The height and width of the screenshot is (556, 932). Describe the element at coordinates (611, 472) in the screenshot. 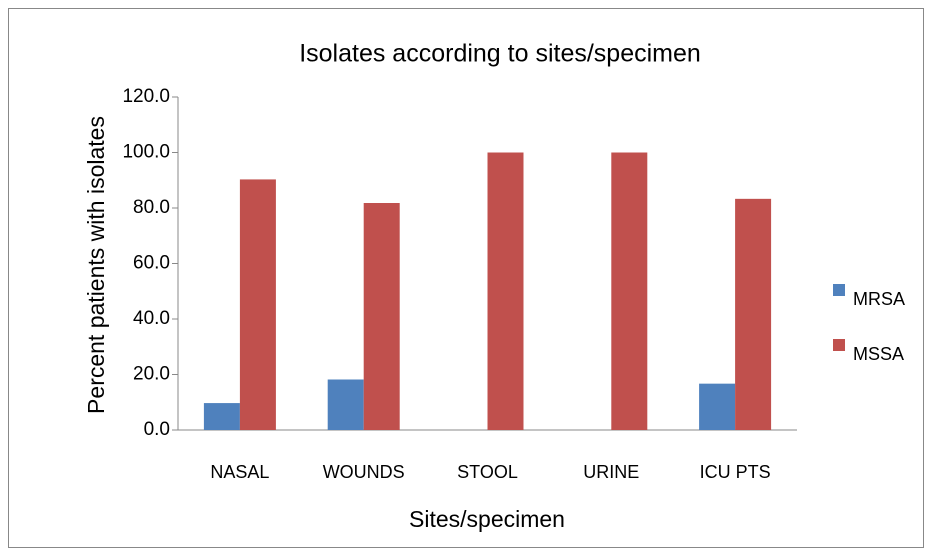

I see `x-tick-label: URINE` at that location.